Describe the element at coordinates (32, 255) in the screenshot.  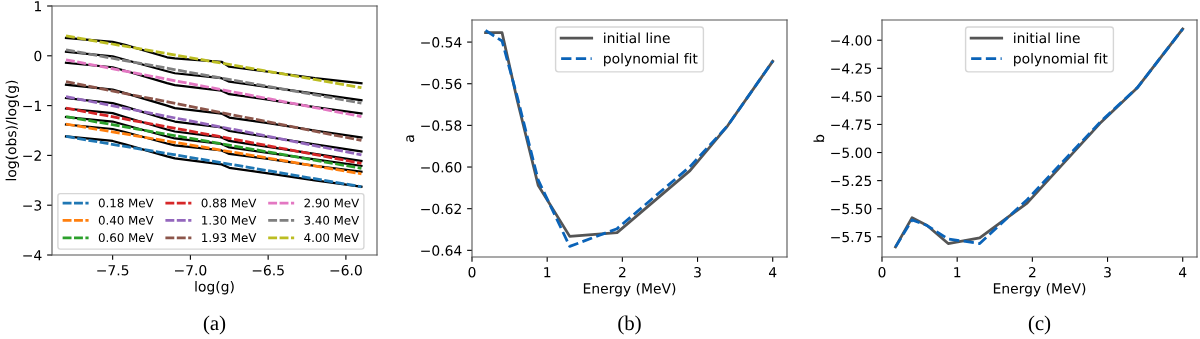
I see `y-tick-label: −4` at that location.